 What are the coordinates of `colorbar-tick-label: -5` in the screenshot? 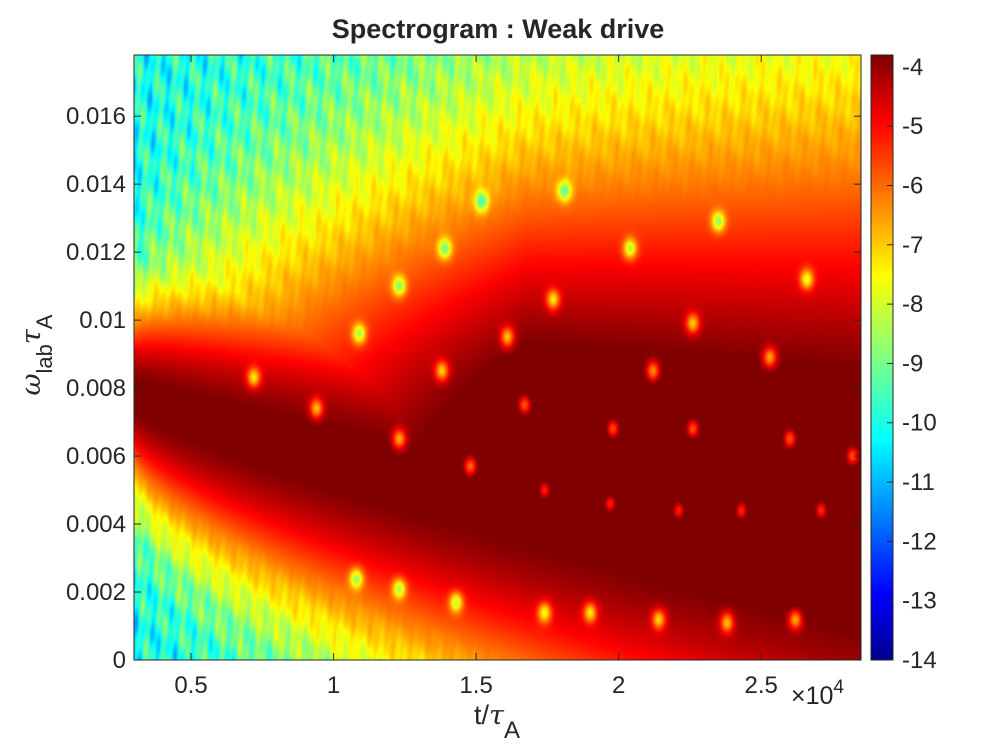 It's located at (912, 126).